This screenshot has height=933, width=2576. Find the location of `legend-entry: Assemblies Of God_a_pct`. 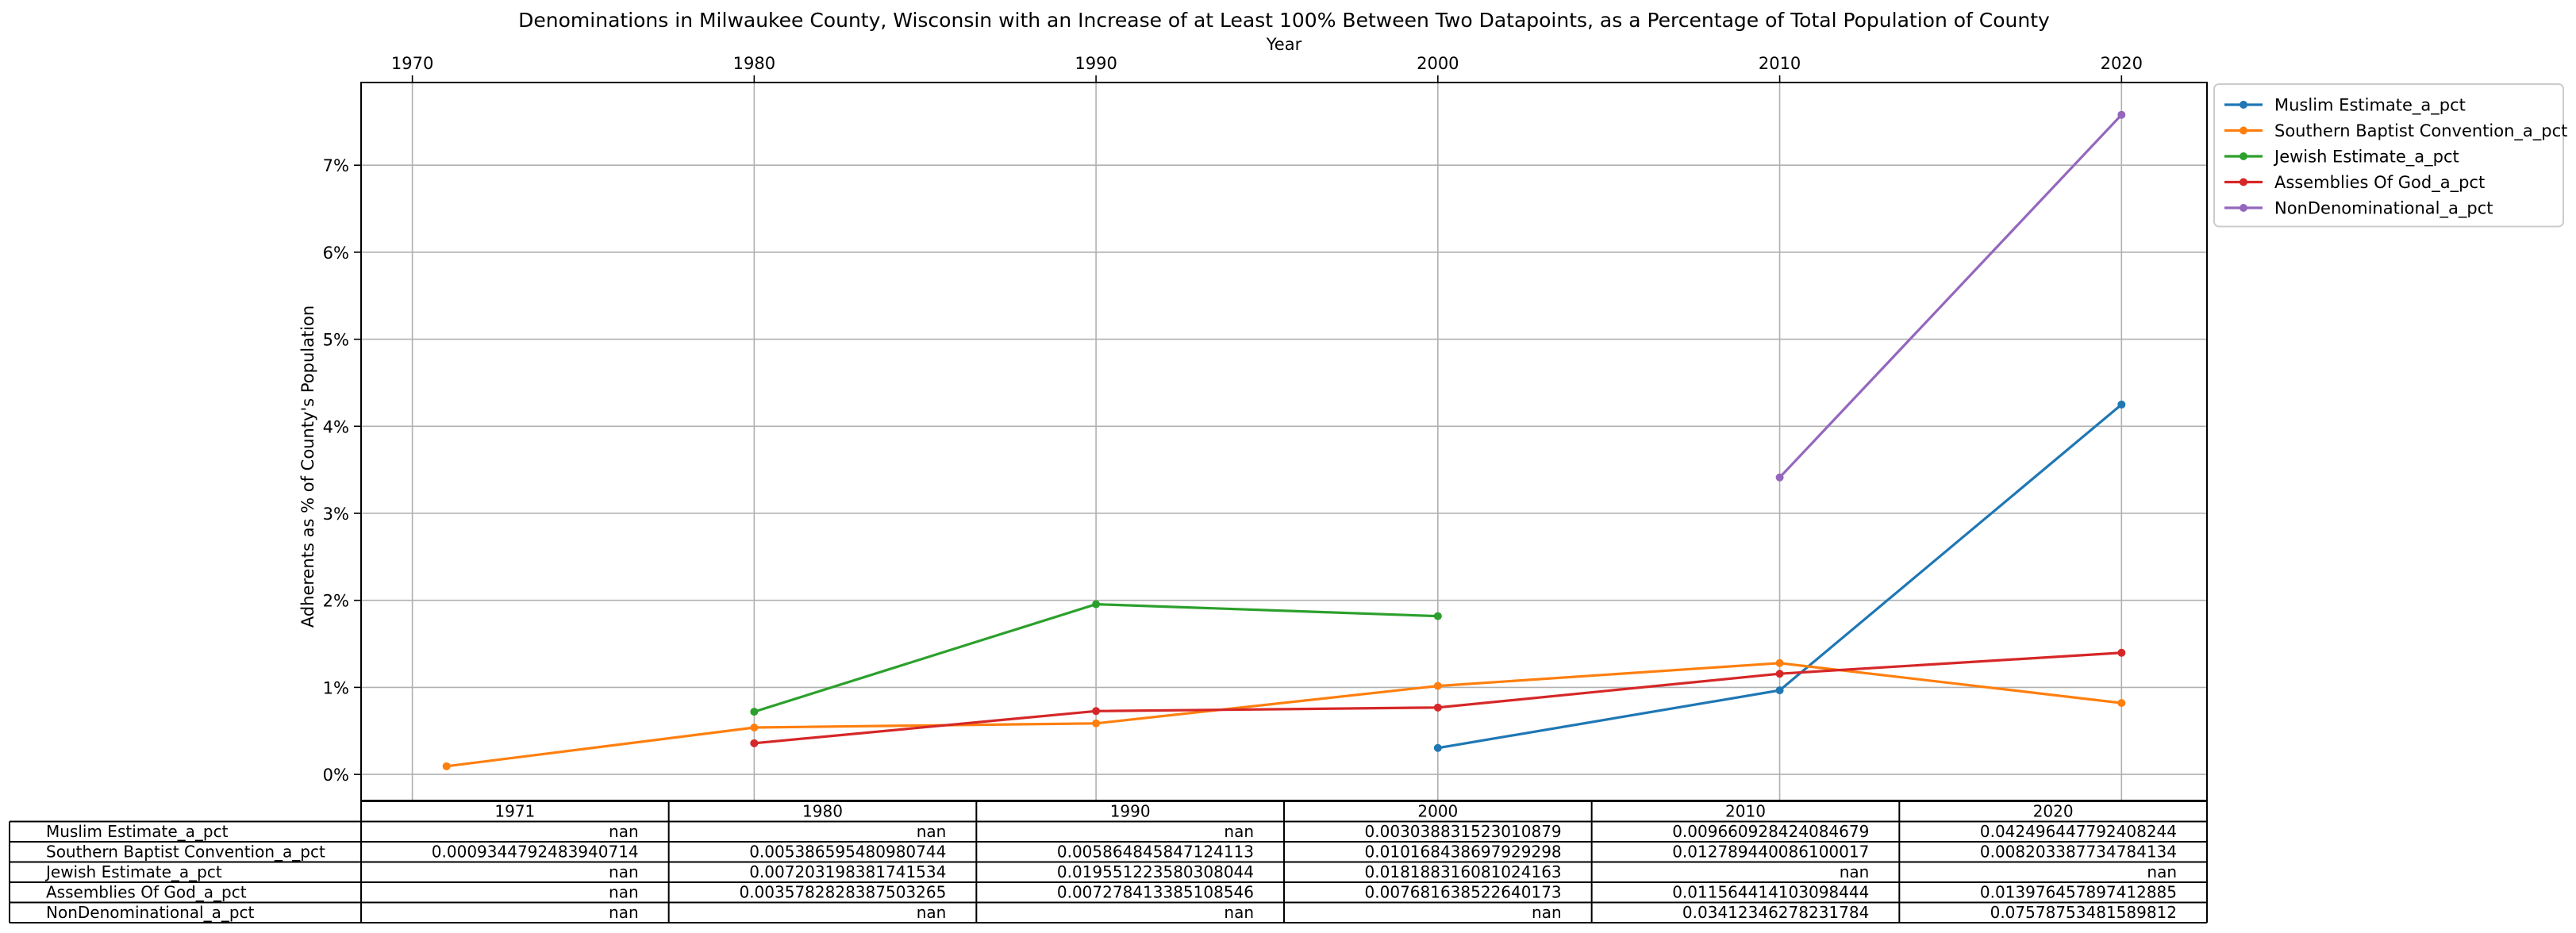

legend-entry: Assemblies Of God_a_pct is located at coordinates (2354, 183).